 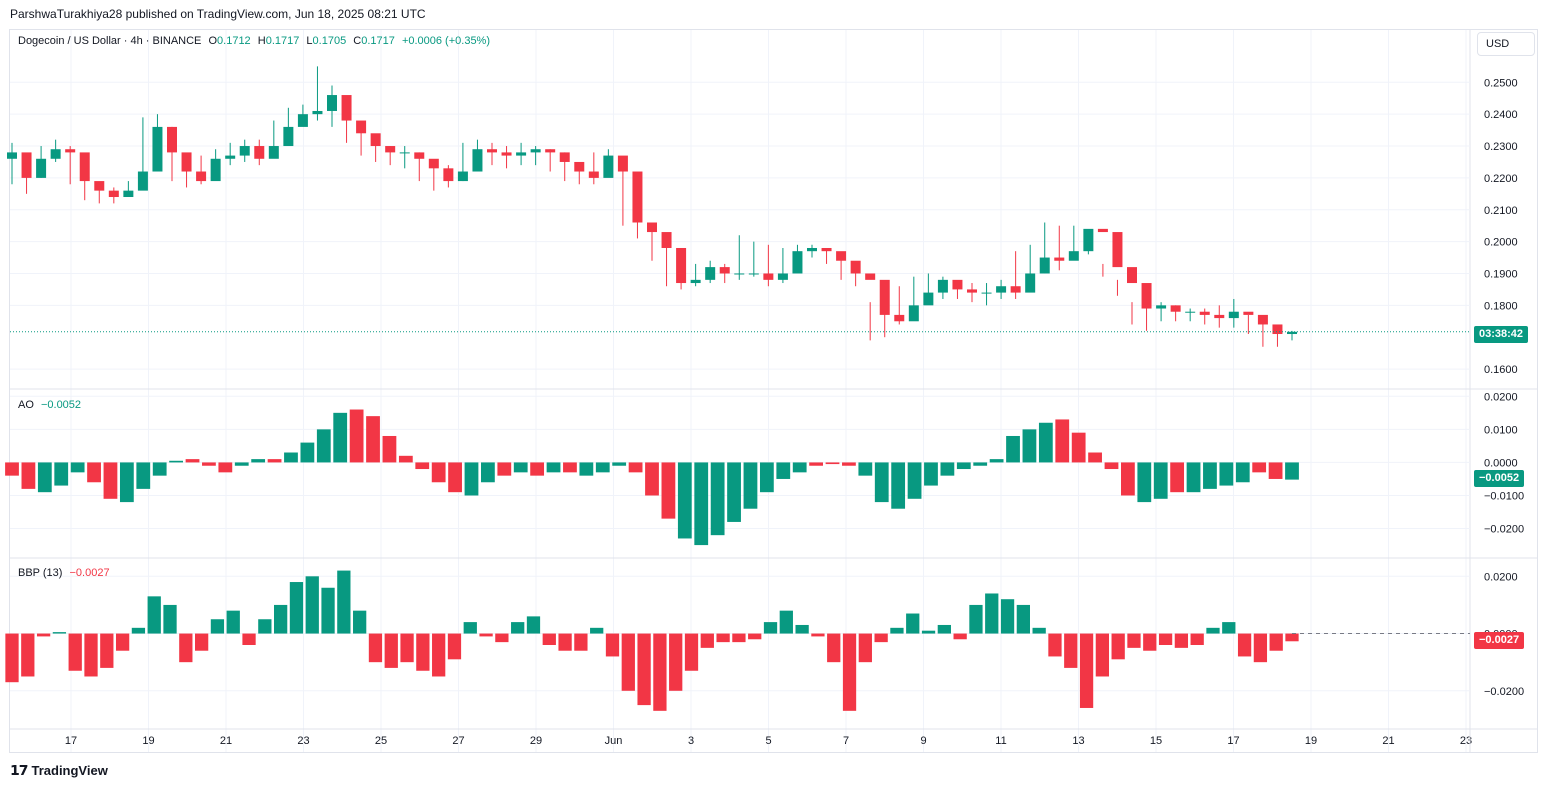 I want to click on price-y-tick-label: 0.2300, so click(x=1501, y=147).